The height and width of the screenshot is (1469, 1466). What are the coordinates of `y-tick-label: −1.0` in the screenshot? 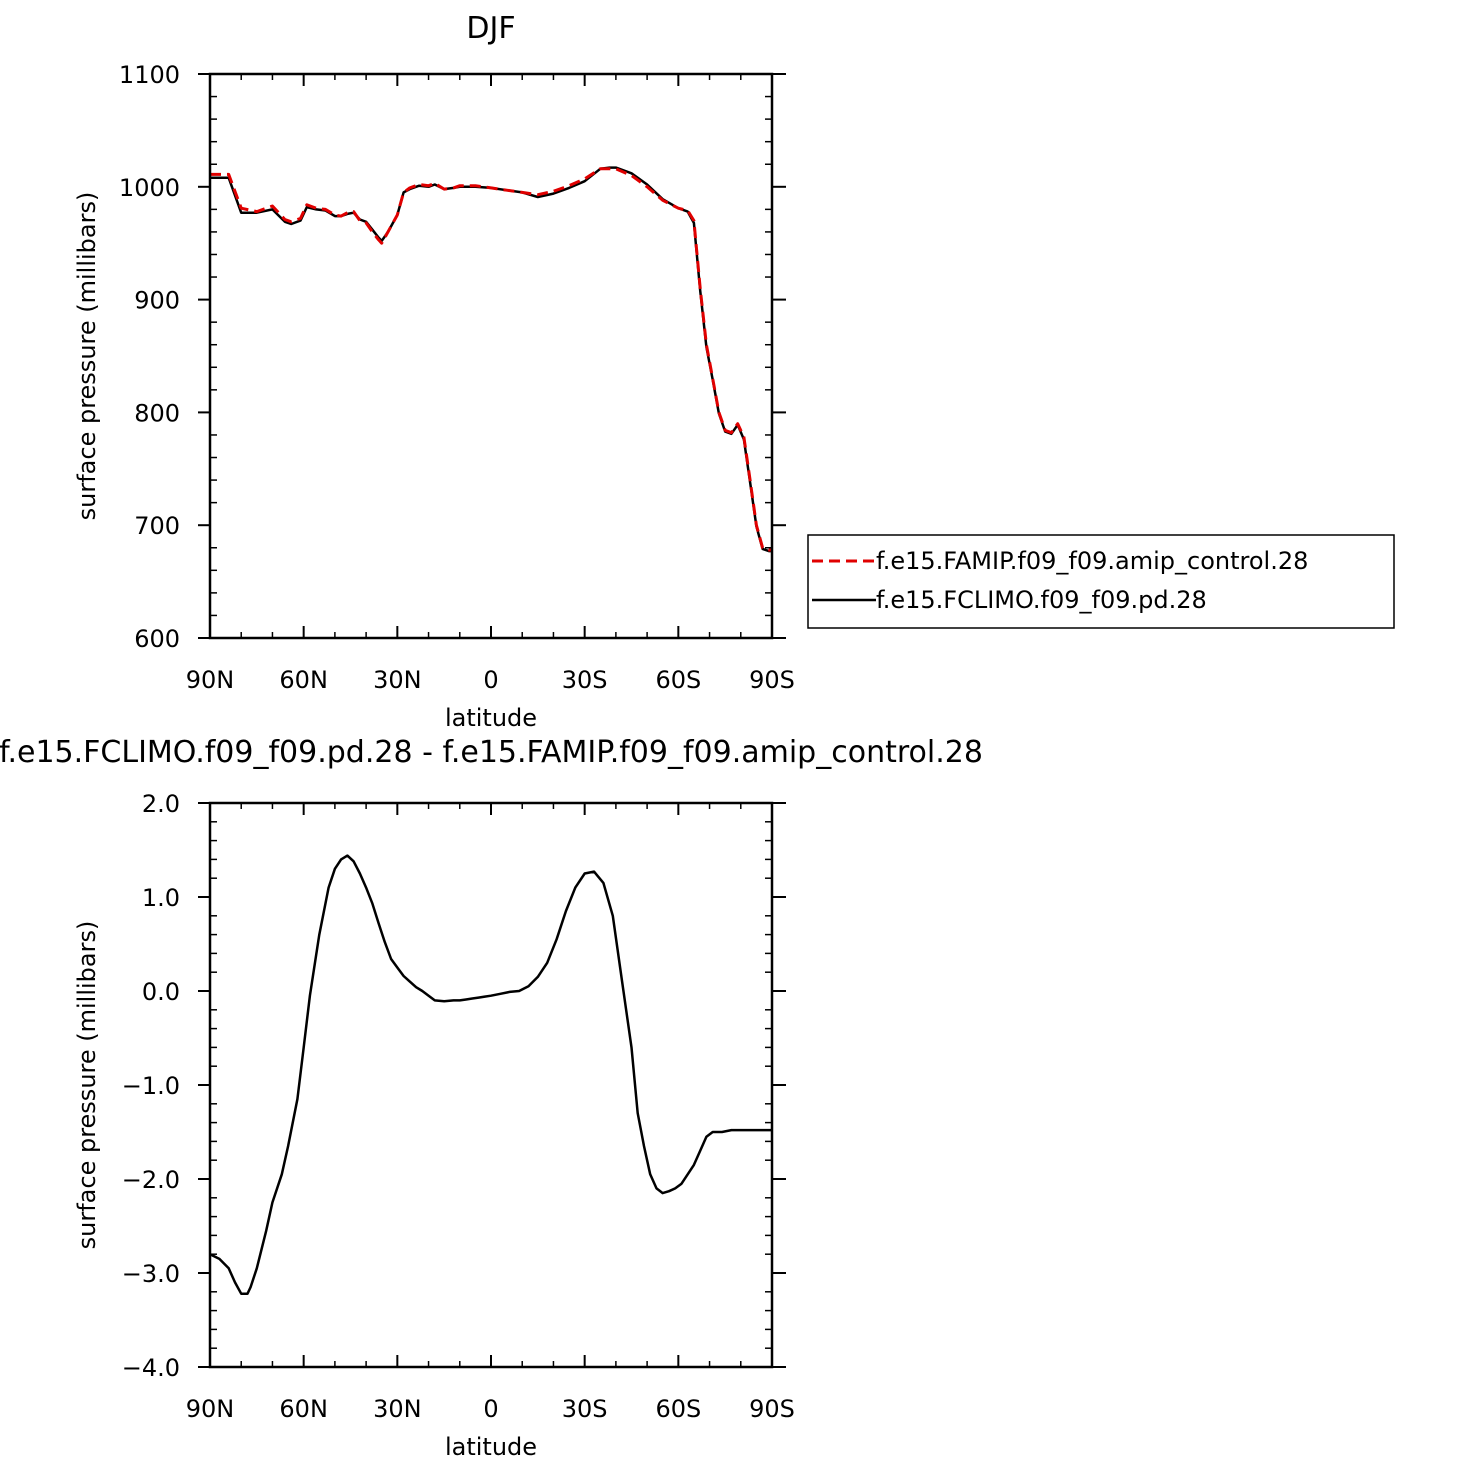 It's located at (151, 1086).